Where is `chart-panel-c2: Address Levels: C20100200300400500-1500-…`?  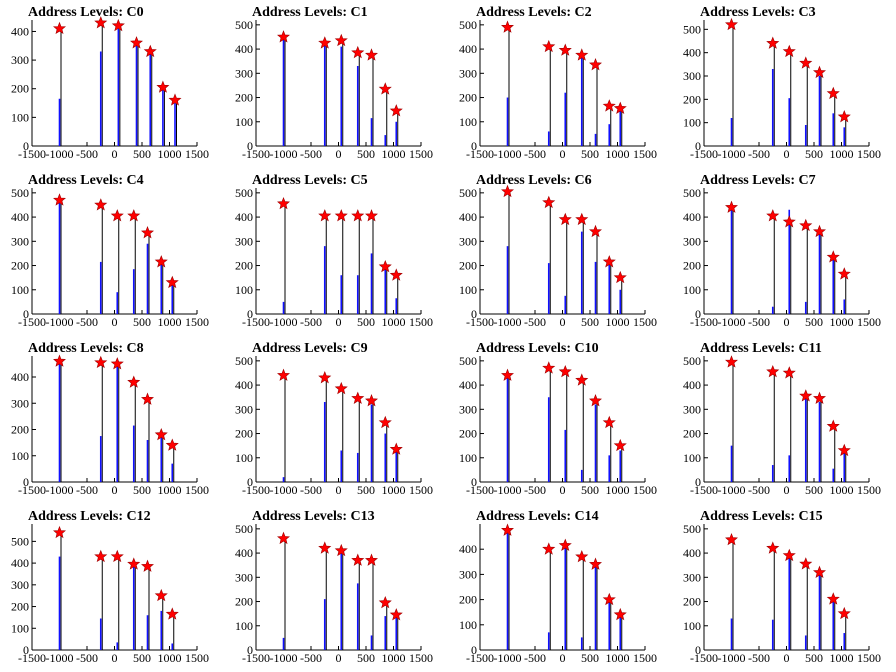
chart-panel-c2: Address Levels: C20100200300400500-1500-… is located at coordinates (558, 83).